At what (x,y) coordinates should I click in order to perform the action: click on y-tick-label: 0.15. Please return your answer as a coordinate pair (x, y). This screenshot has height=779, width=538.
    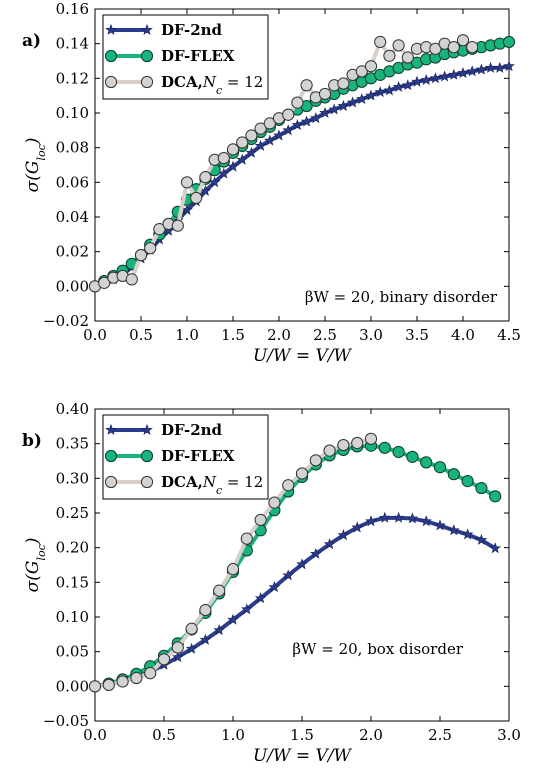
    Looking at the image, I should click on (72, 582).